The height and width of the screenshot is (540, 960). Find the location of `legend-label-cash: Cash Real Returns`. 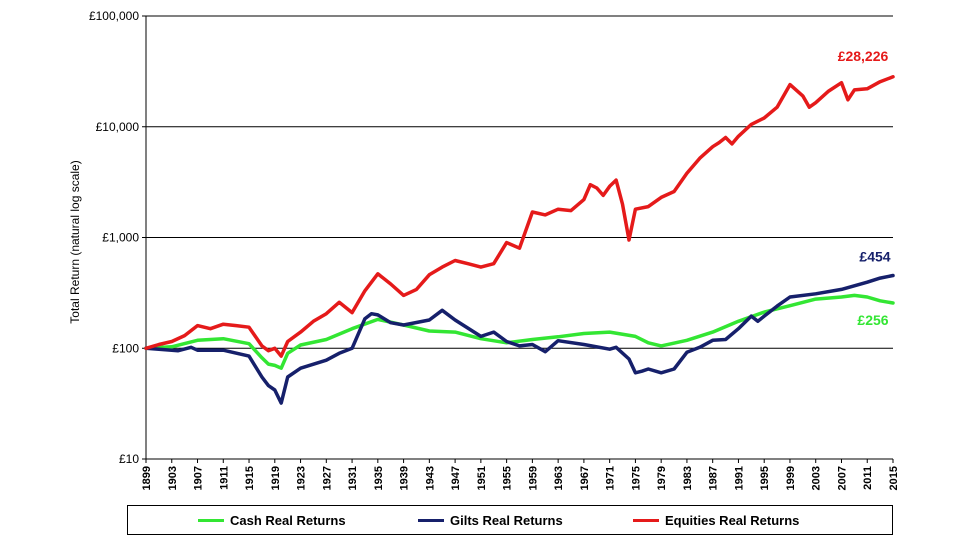

legend-label-cash: Cash Real Returns is located at coordinates (288, 520).